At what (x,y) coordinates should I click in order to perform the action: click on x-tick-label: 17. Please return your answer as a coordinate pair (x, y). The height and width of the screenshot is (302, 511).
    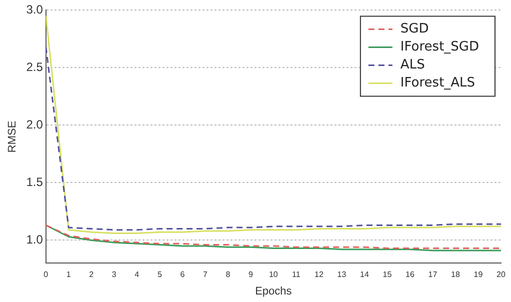
    Looking at the image, I should click on (433, 275).